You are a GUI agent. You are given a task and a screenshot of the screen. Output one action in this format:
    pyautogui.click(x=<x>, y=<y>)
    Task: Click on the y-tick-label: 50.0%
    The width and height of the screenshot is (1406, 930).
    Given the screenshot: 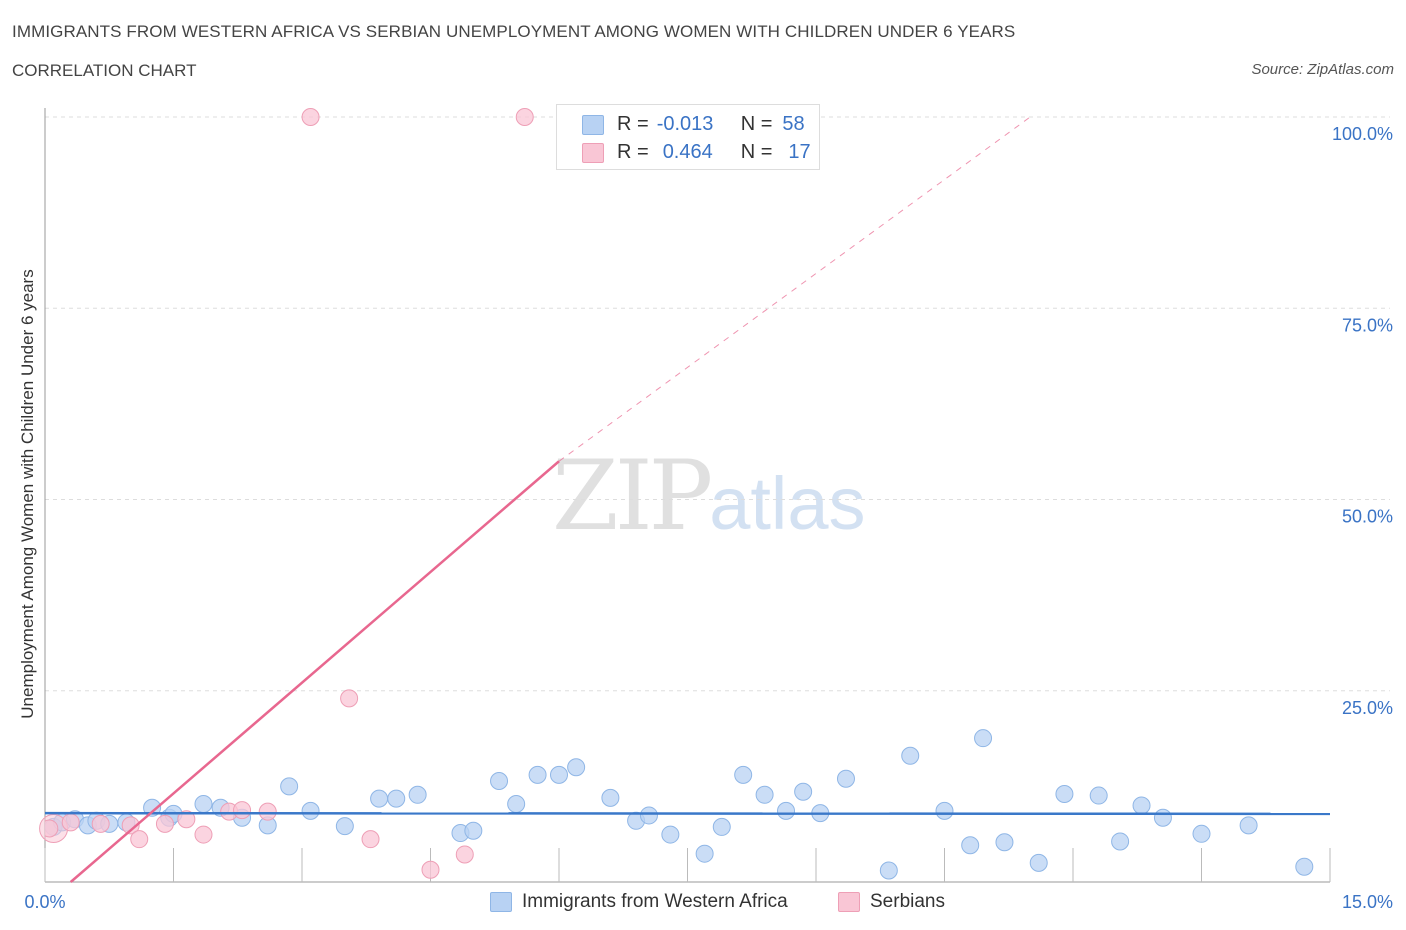 What is the action you would take?
    pyautogui.click(x=1367, y=517)
    